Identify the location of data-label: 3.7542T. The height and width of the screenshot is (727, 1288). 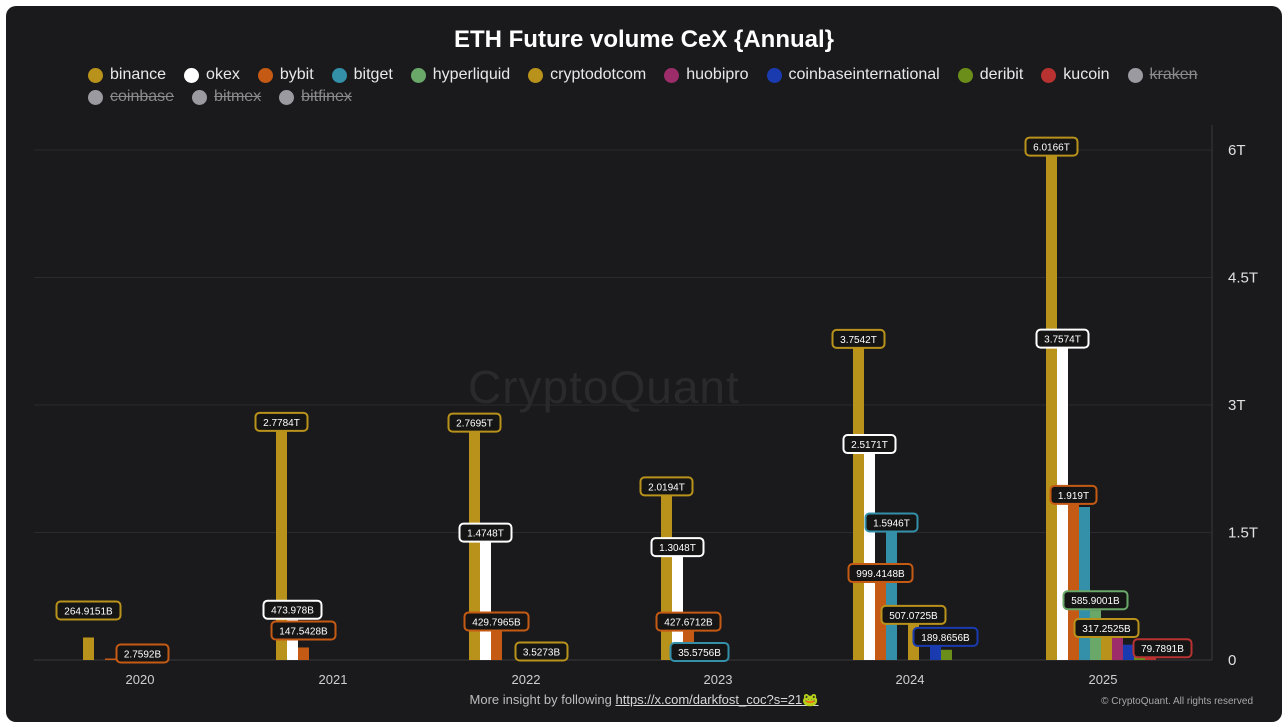
(858, 338).